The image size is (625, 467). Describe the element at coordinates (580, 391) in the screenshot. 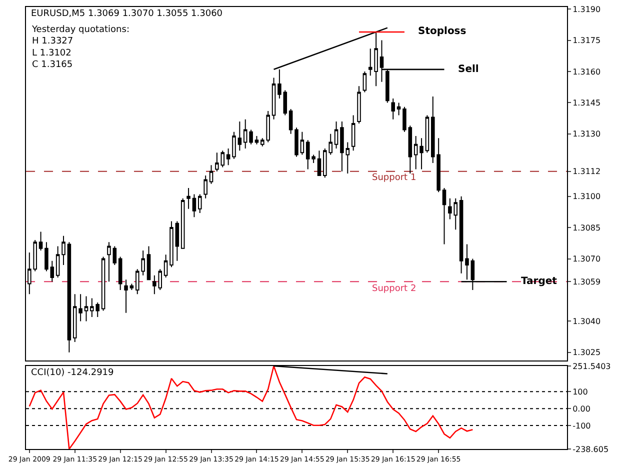

I see `y-tick-label: 100` at that location.